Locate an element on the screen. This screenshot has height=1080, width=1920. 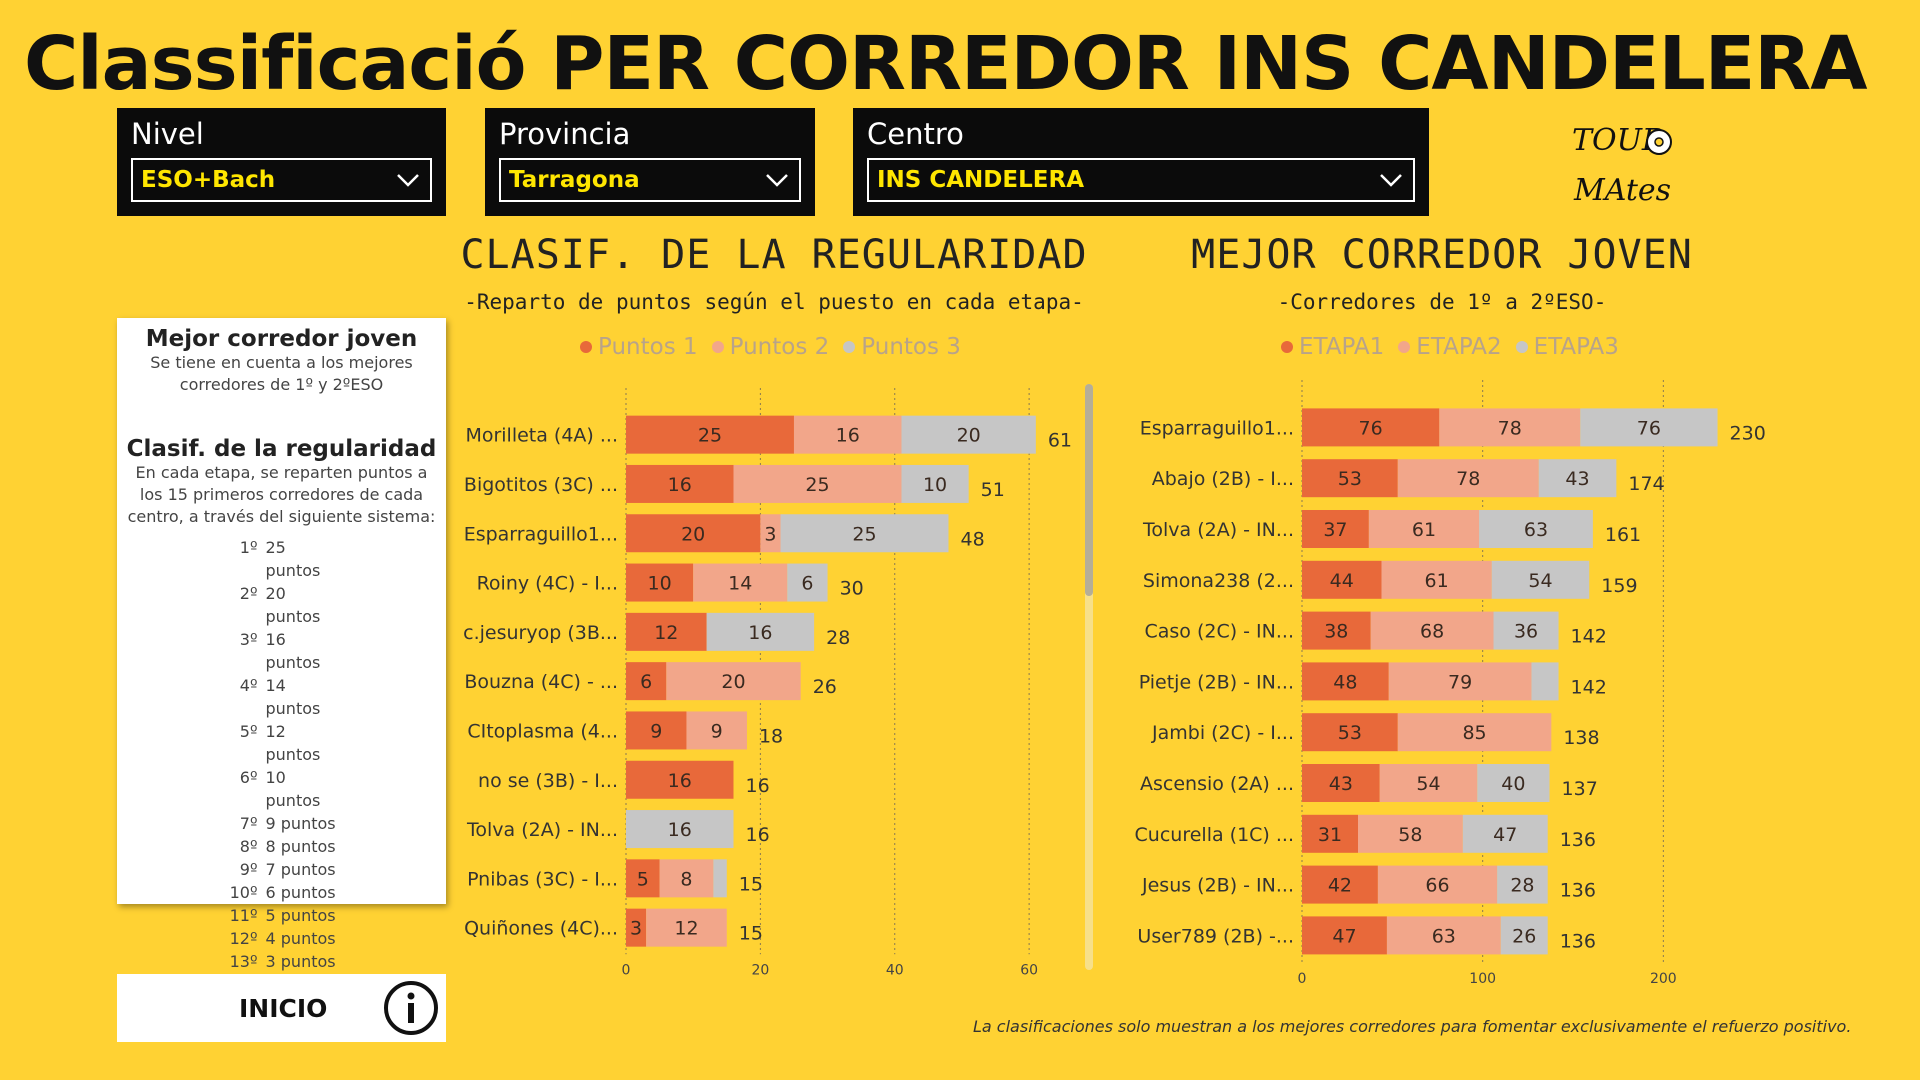
points-value: 25 puntos is located at coordinates (293, 559).